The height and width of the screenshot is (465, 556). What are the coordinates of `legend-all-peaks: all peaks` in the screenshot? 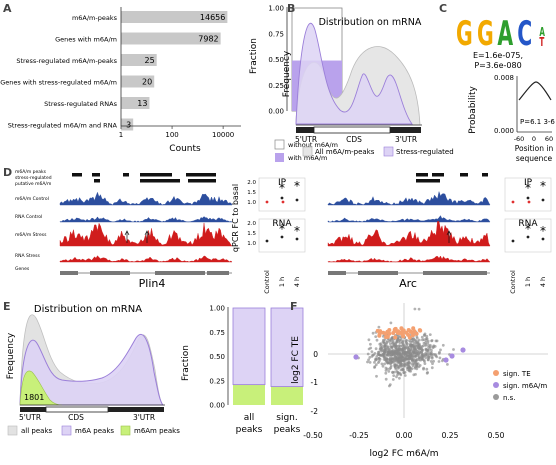 It's located at (36, 431).